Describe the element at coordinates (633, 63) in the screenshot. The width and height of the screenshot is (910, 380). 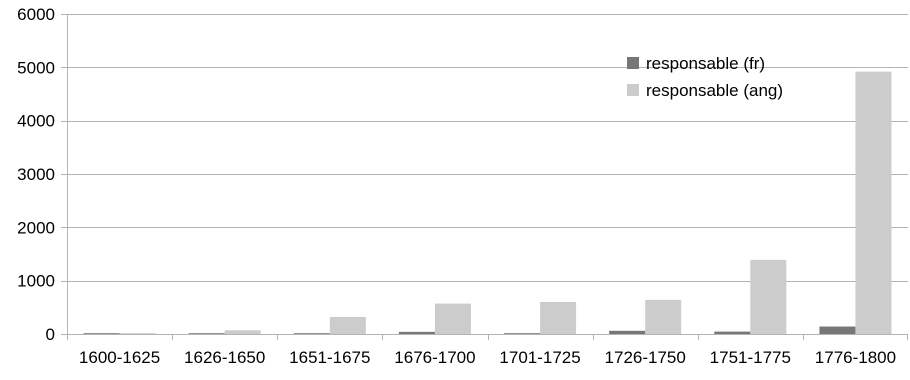
I see `legend-swatch-fr` at that location.